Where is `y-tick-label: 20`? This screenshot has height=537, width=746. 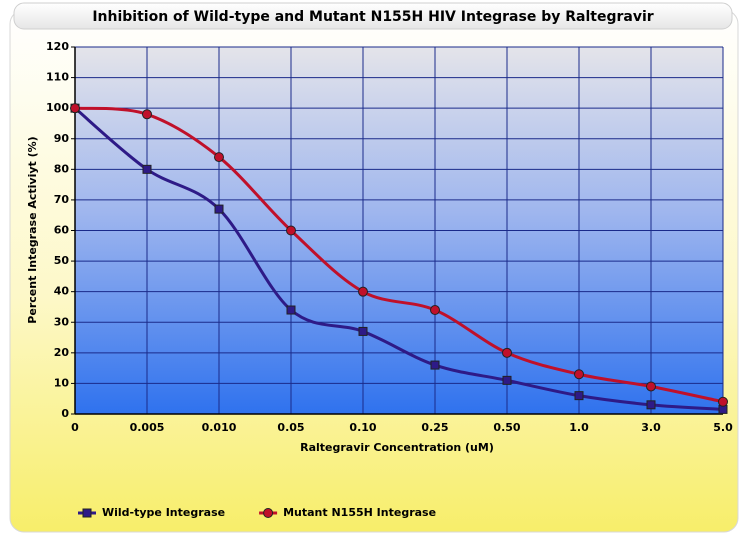
y-tick-label: 20 is located at coordinates (62, 352).